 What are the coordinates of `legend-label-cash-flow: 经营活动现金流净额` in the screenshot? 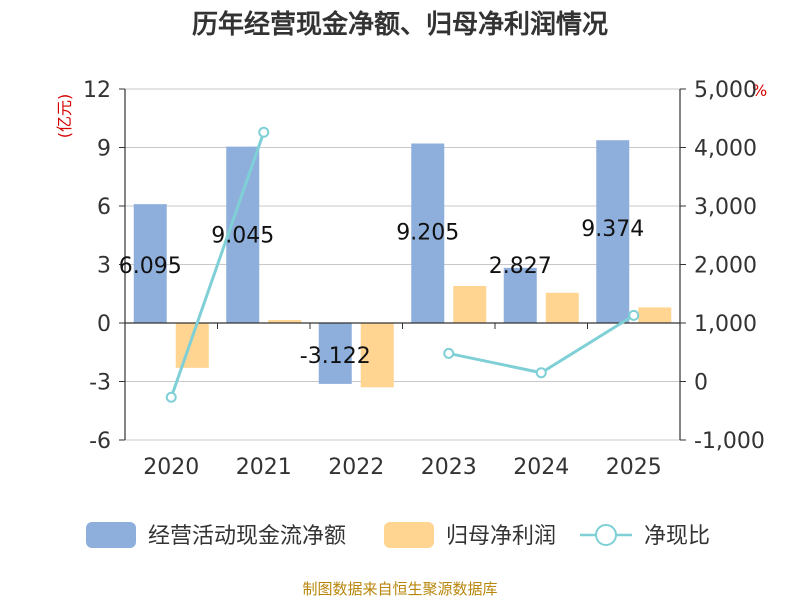 It's located at (247, 536).